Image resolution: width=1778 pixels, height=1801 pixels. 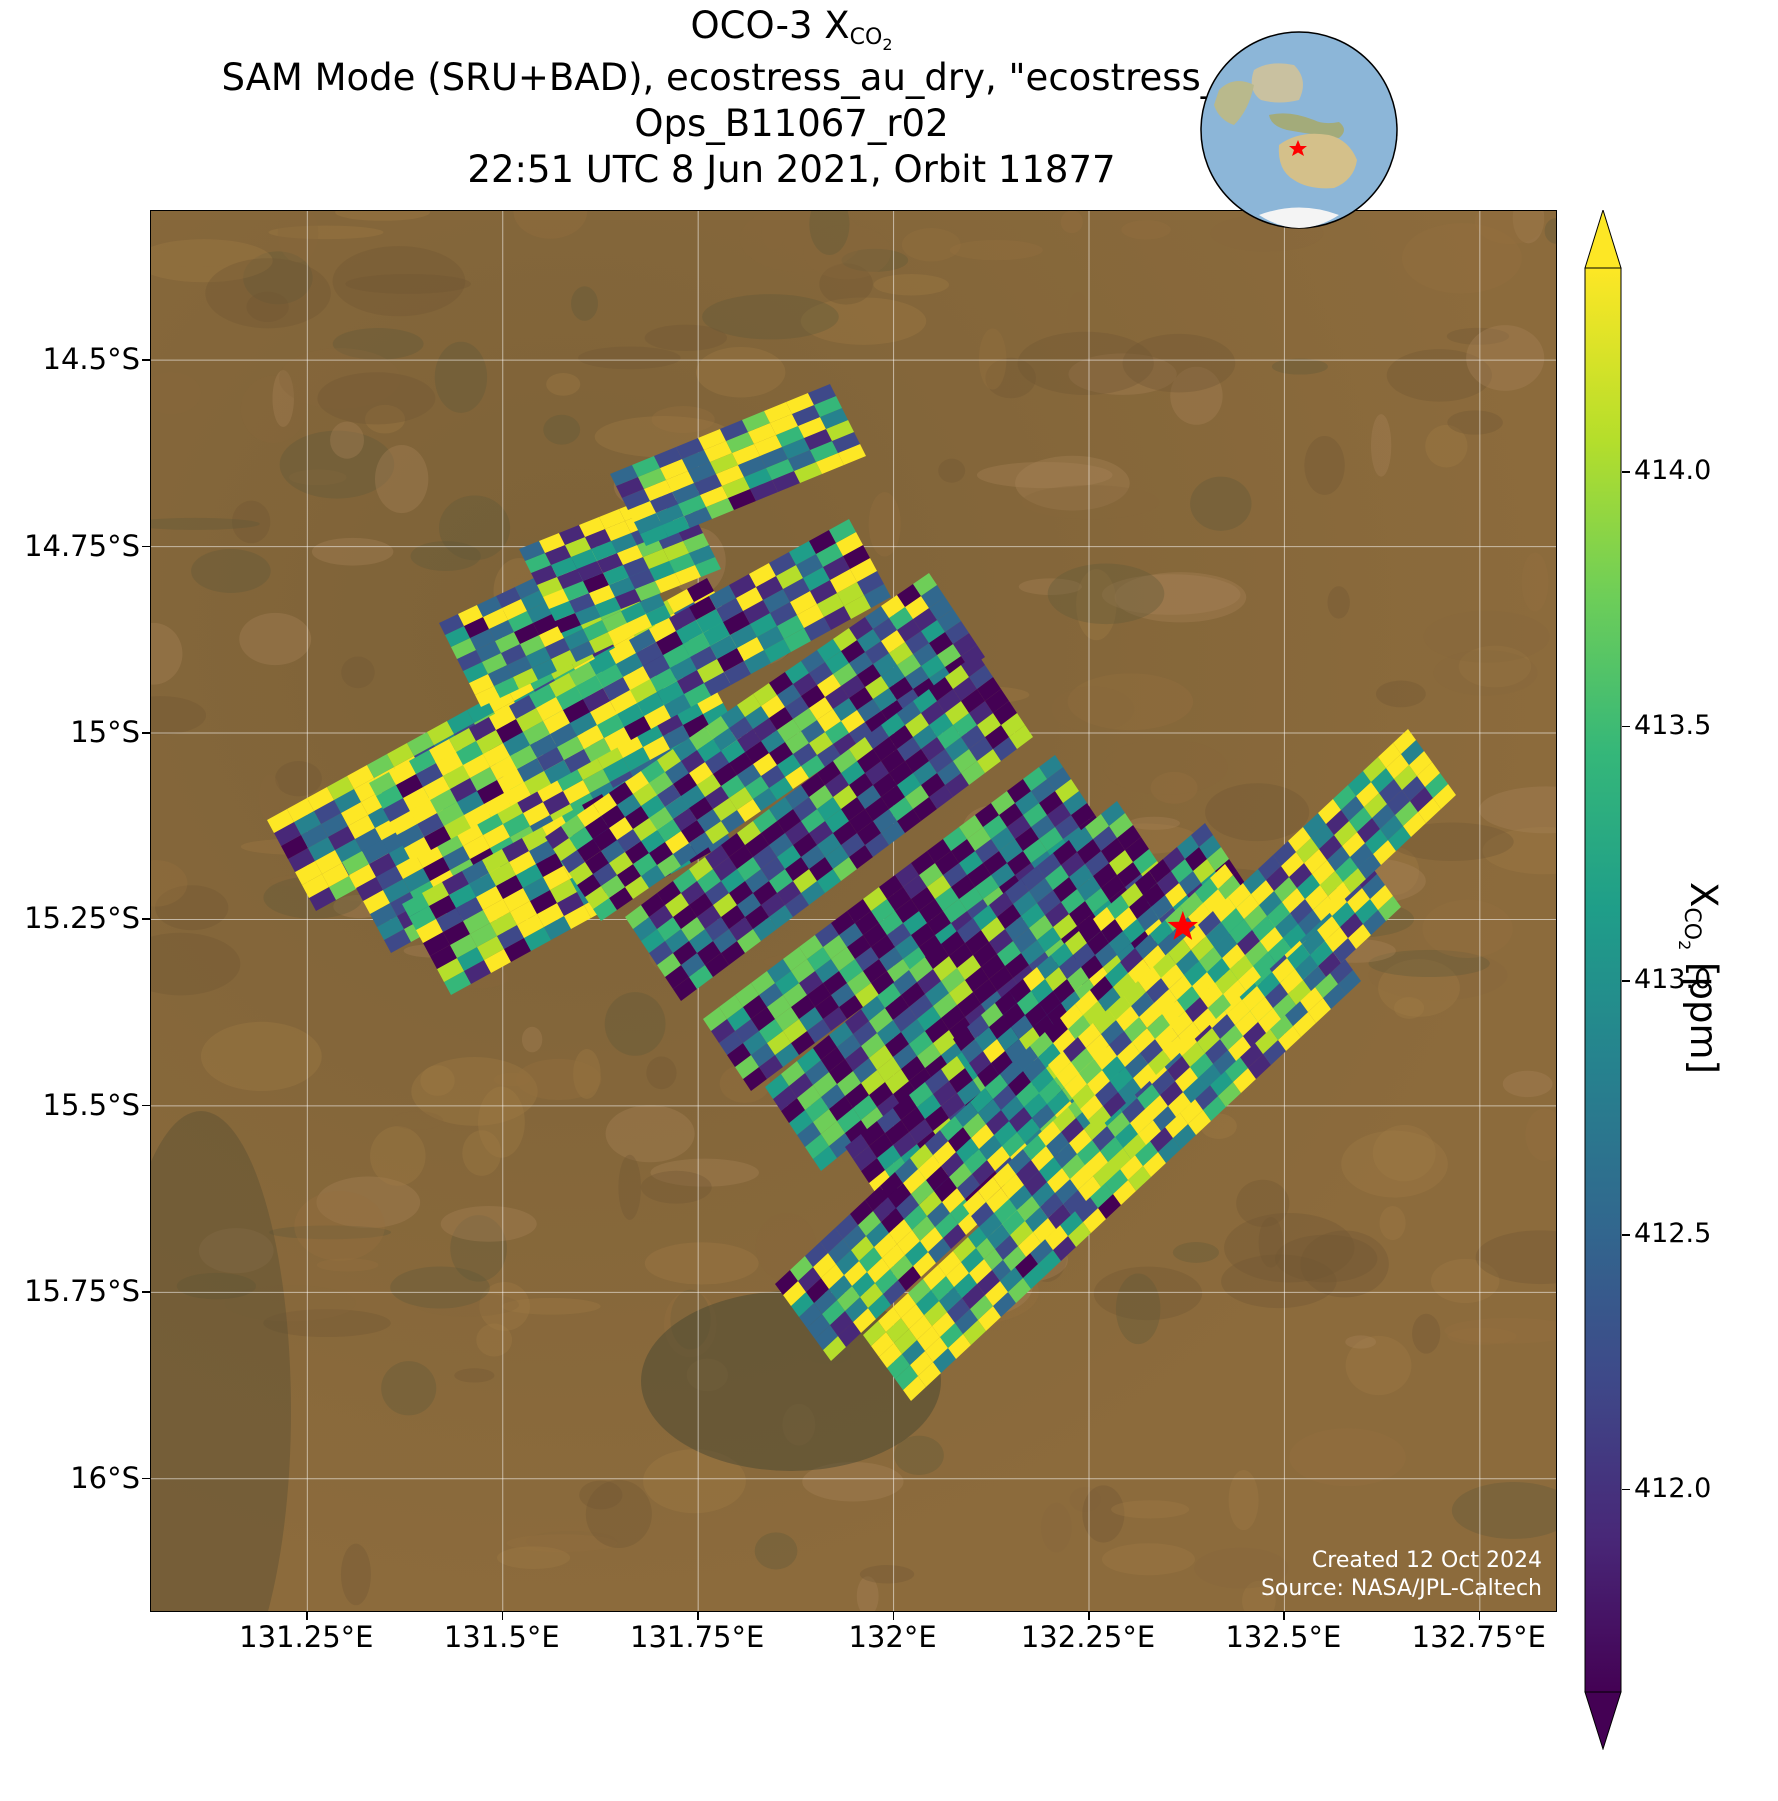 What do you see at coordinates (1088, 1637) in the screenshot?
I see `lon-tick-label: 132.25°E` at bounding box center [1088, 1637].